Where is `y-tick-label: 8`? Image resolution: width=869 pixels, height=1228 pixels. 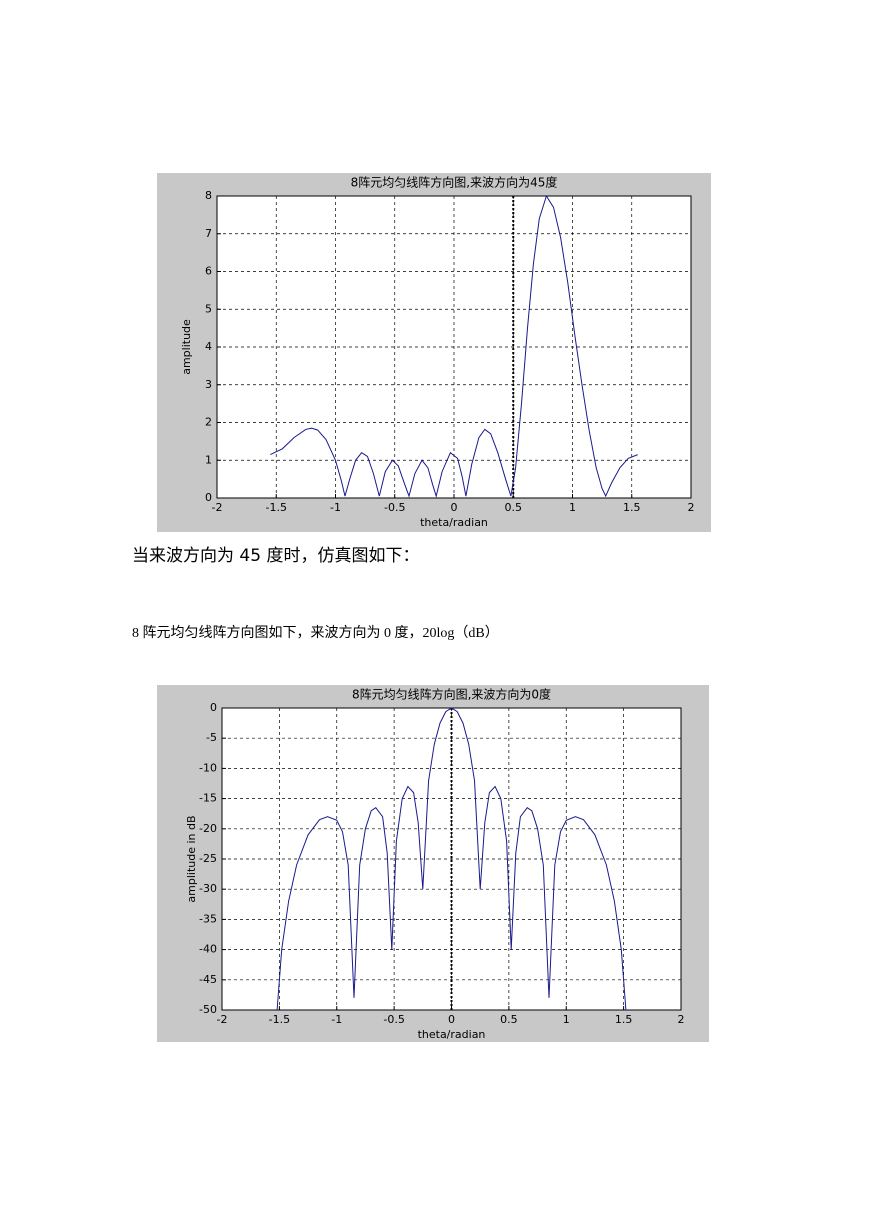
y-tick-label: 8 is located at coordinates (208, 195).